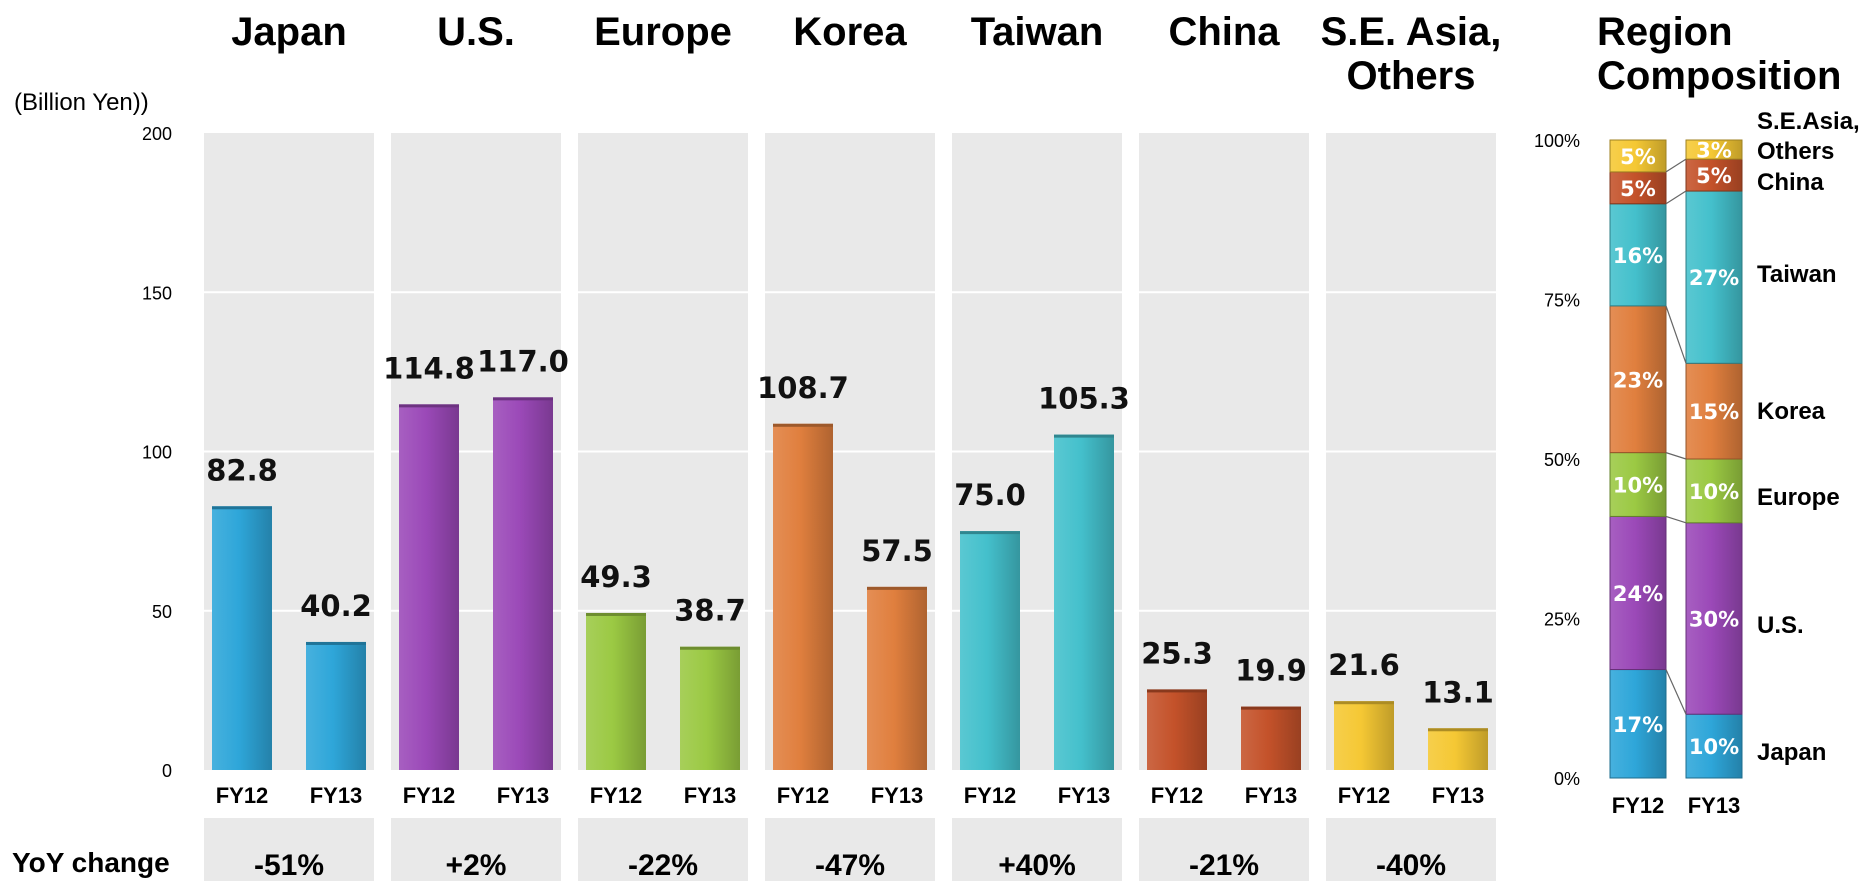  What do you see at coordinates (1567, 779) in the screenshot?
I see `composition-y-tick: 0%` at bounding box center [1567, 779].